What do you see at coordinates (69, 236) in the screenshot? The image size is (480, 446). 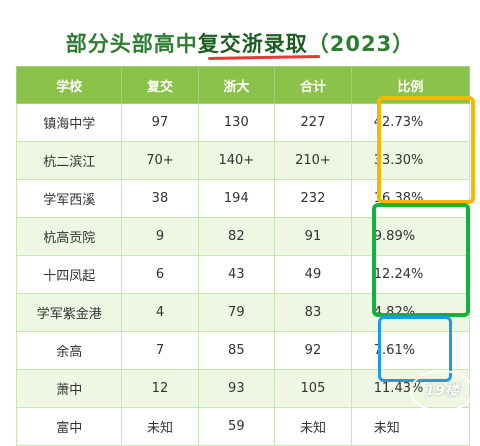 I see `cell-school: 杭高贡院` at bounding box center [69, 236].